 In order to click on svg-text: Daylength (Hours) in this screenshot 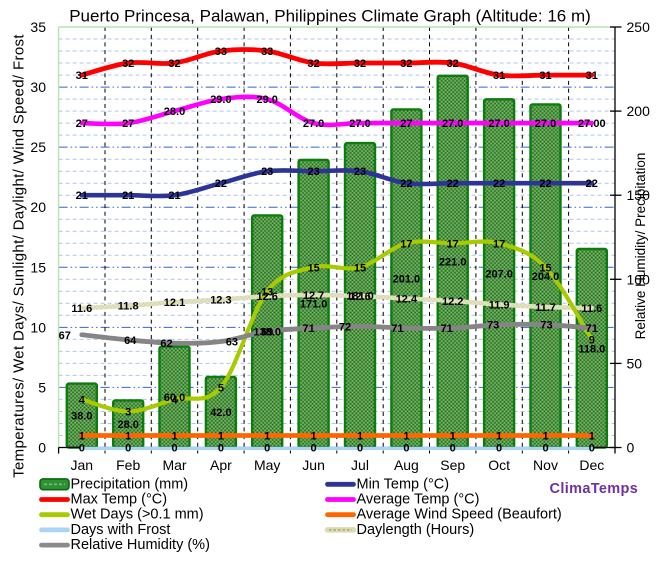, I will do `click(416, 530)`.